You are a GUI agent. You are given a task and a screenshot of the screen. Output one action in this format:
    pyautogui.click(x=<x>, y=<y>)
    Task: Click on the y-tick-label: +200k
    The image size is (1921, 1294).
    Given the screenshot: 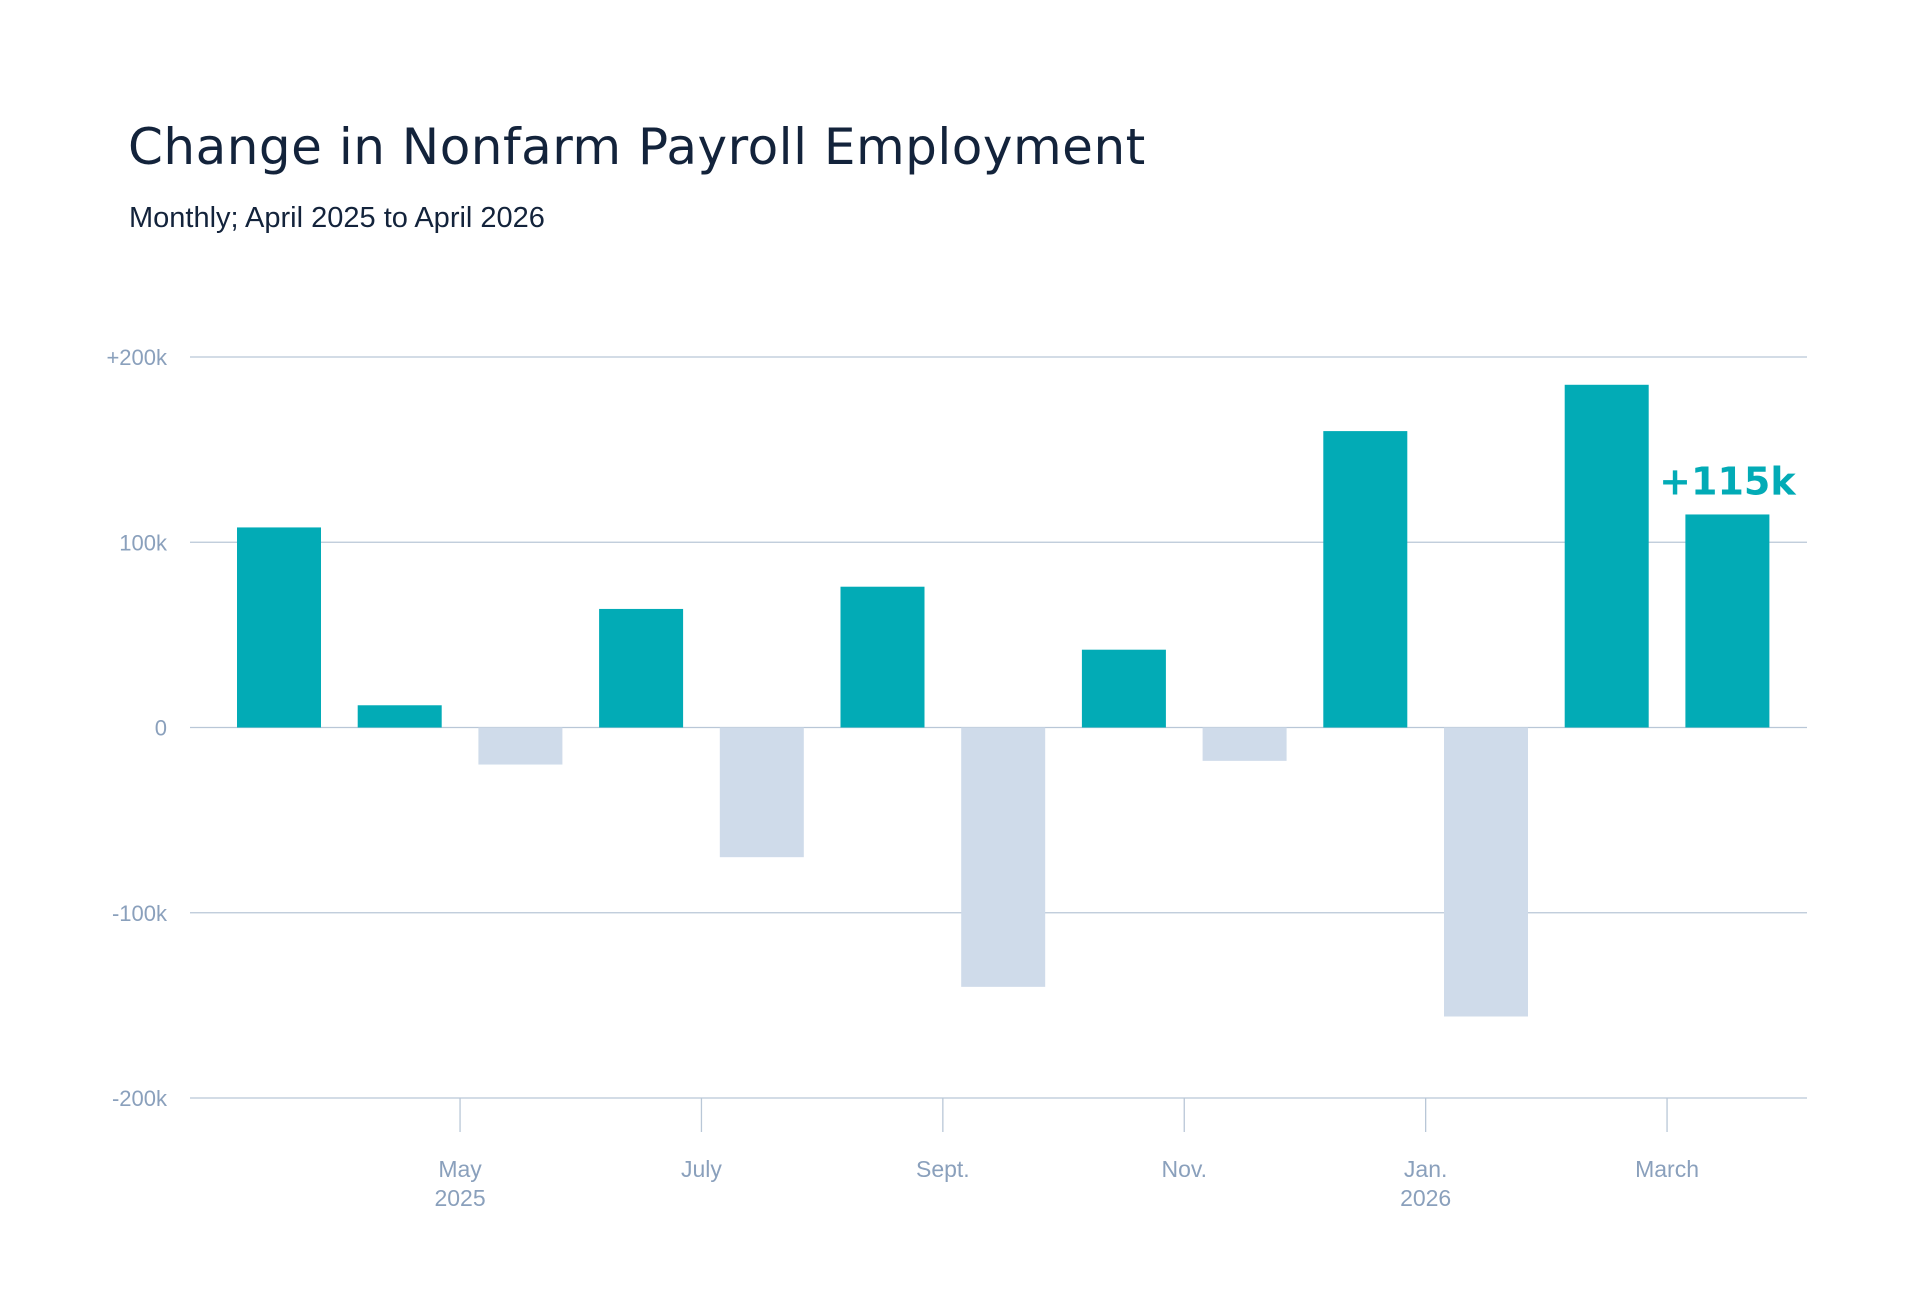 What is the action you would take?
    pyautogui.click(x=137, y=357)
    